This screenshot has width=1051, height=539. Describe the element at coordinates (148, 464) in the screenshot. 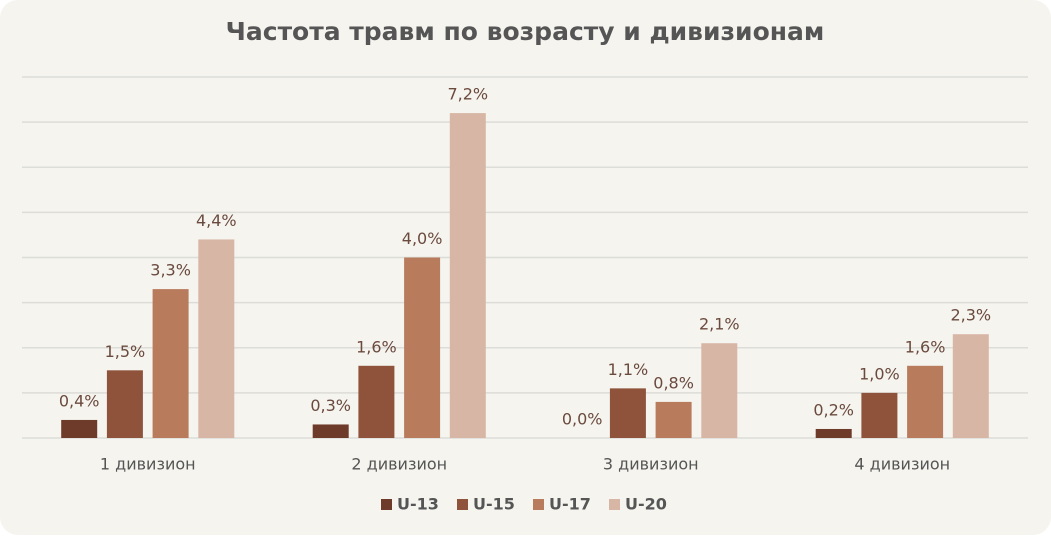

I see `x-tick-label: 1 дивизион` at that location.